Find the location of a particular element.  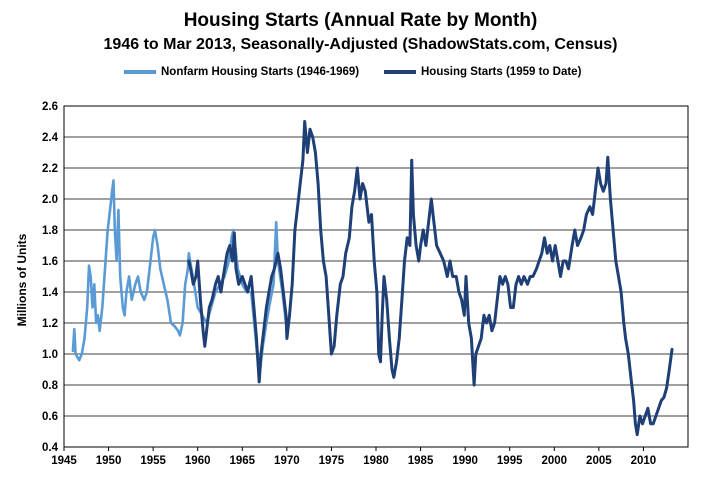

x-tick-label: 2010 is located at coordinates (644, 461).